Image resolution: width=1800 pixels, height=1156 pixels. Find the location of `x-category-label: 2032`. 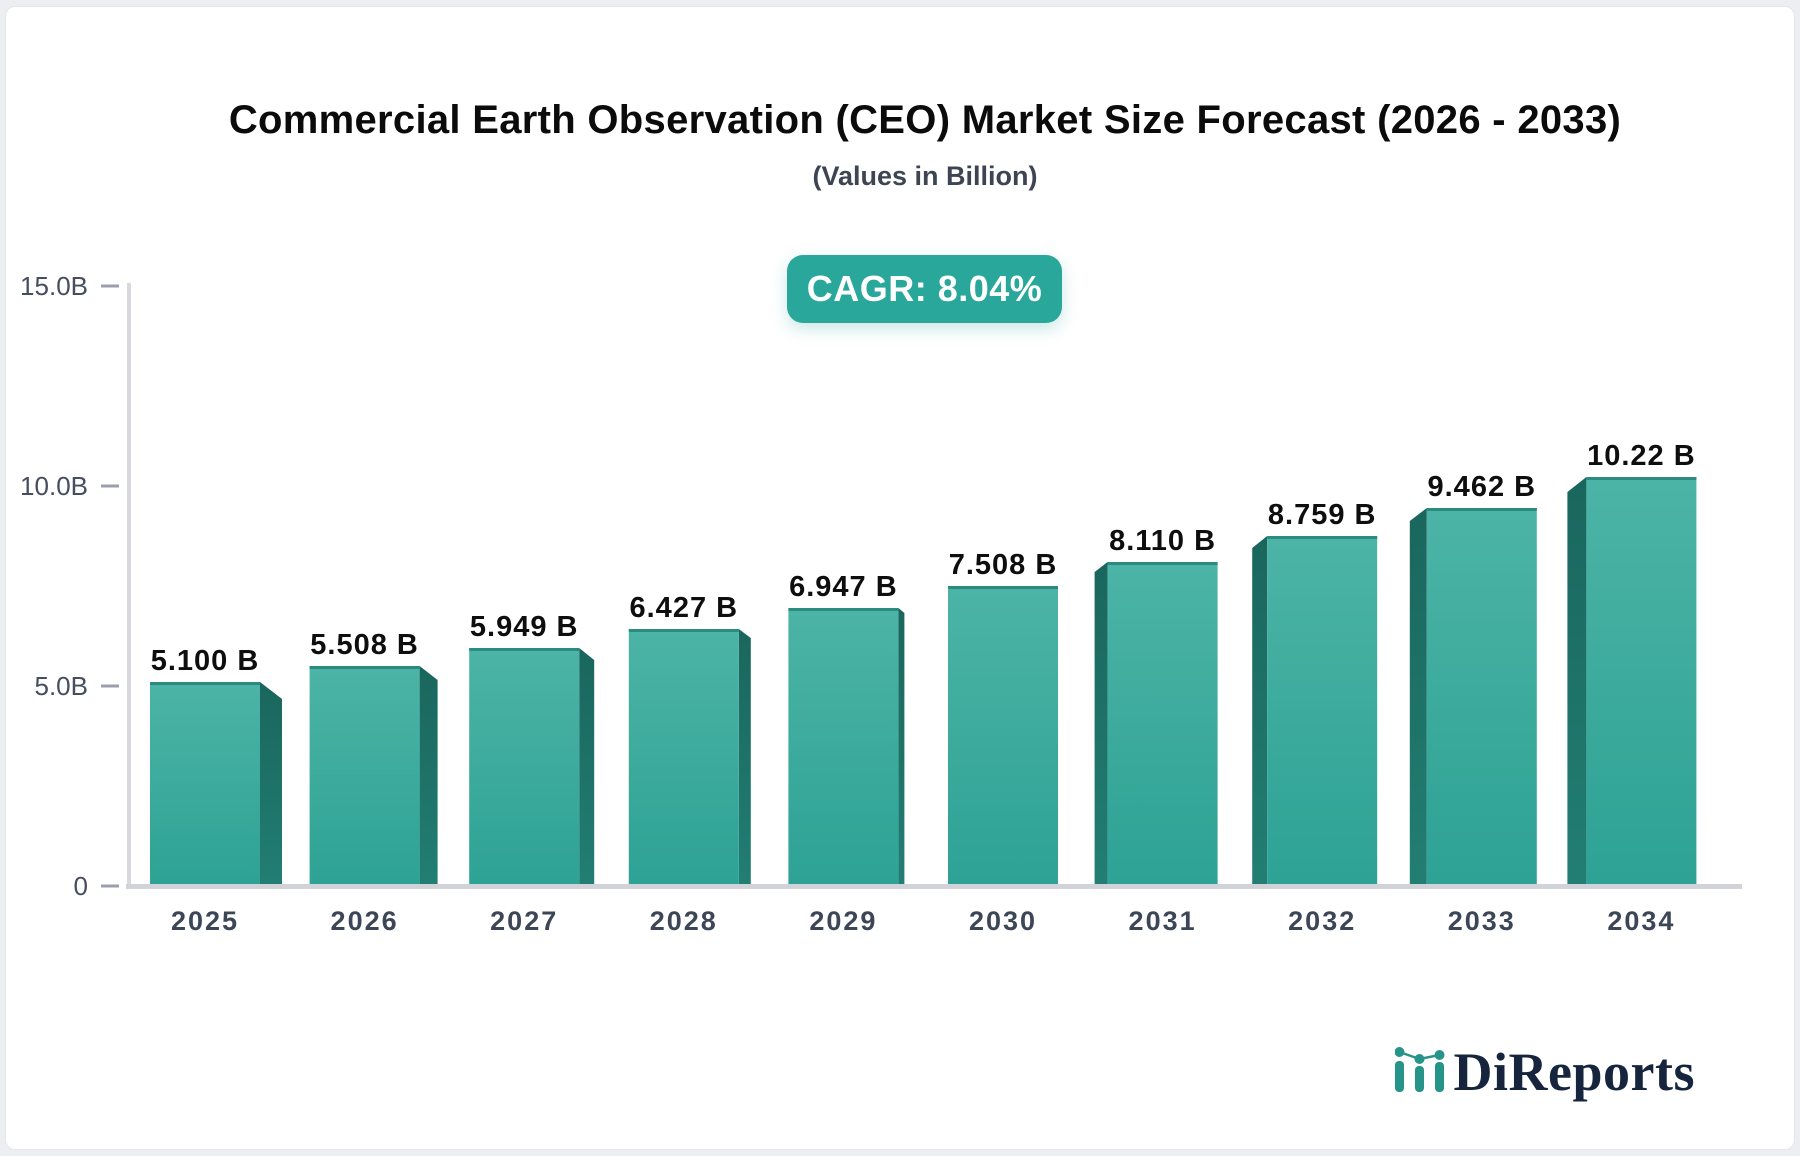

x-category-label: 2032 is located at coordinates (1322, 921).